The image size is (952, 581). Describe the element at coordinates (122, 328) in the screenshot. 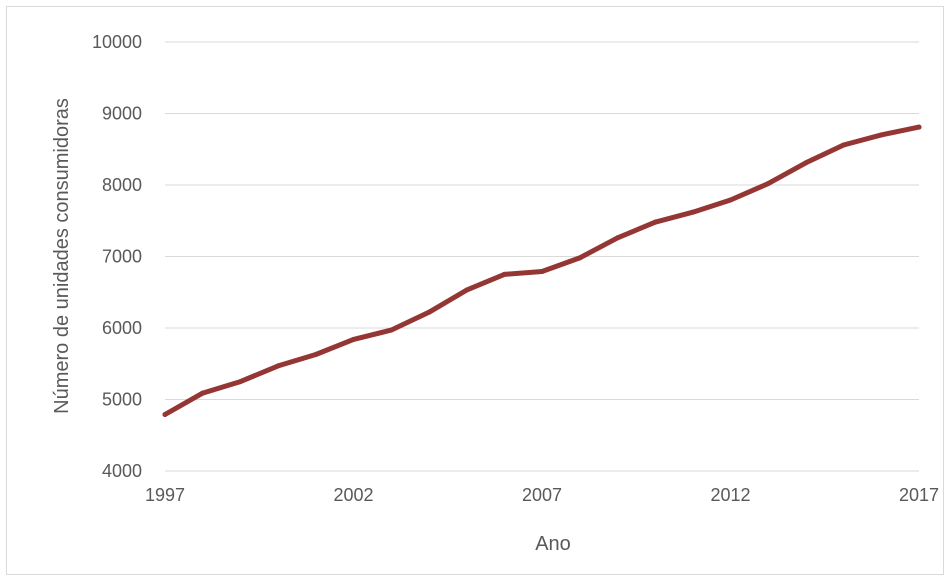

I see `y-tick-label: 6000` at that location.